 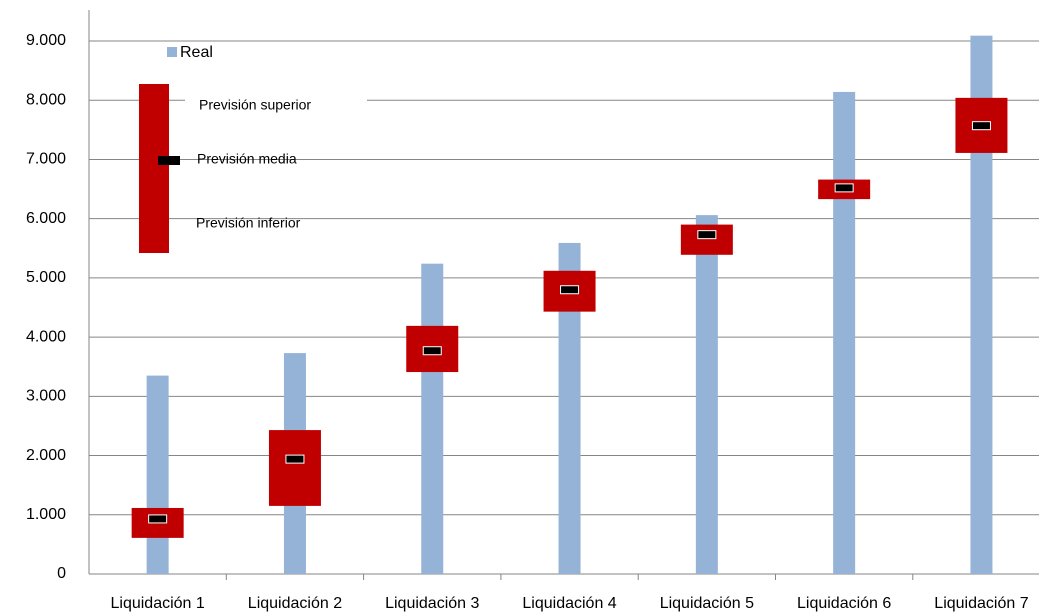 What do you see at coordinates (46, 99) in the screenshot?
I see `y-tick-label: 8.000` at bounding box center [46, 99].